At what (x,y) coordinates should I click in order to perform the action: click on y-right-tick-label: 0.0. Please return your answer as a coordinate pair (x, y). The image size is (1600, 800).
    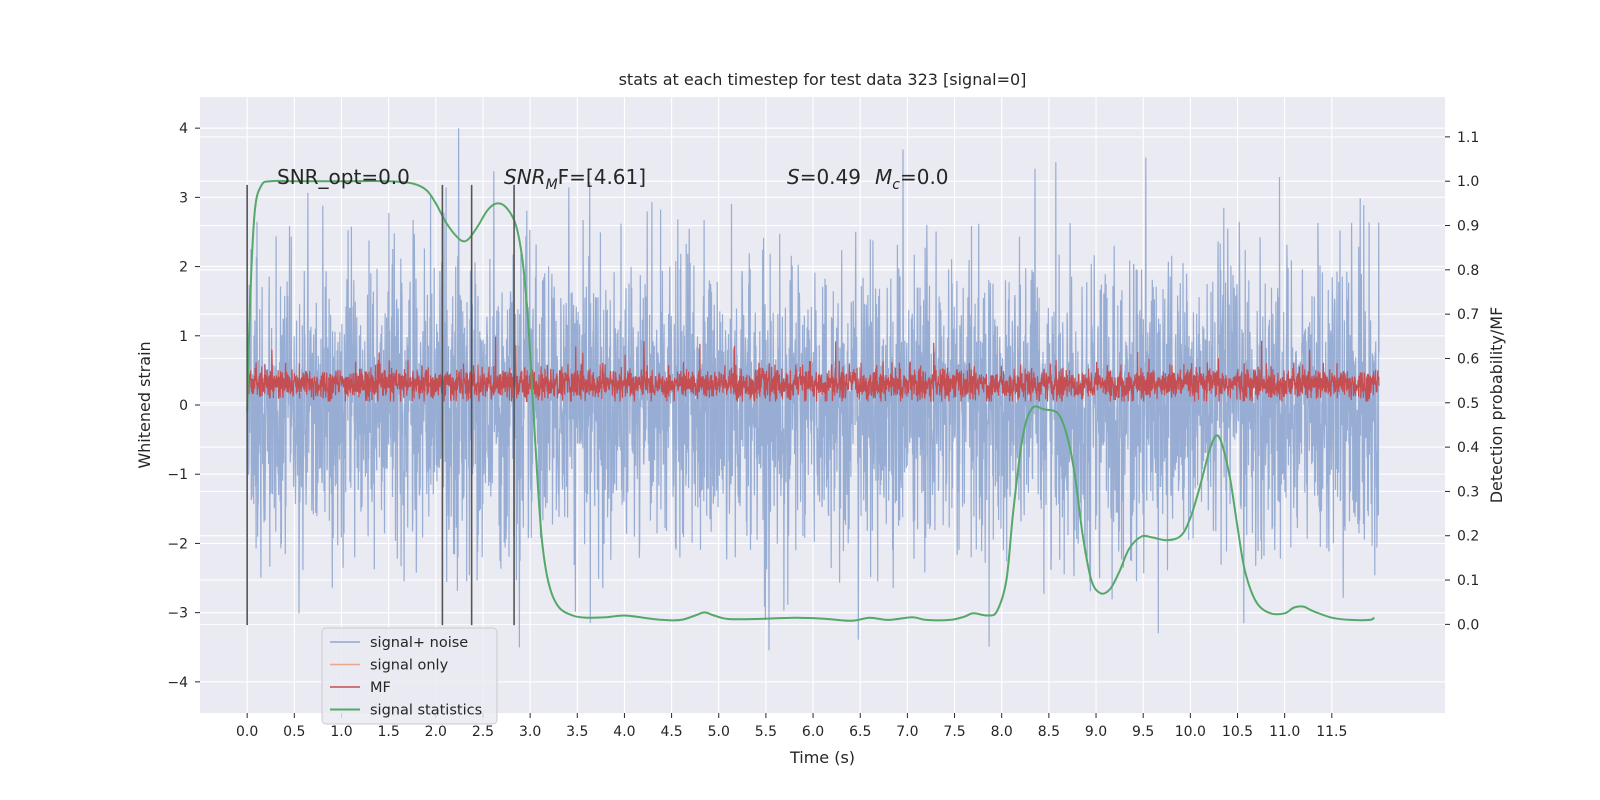
    Looking at the image, I should click on (1468, 625).